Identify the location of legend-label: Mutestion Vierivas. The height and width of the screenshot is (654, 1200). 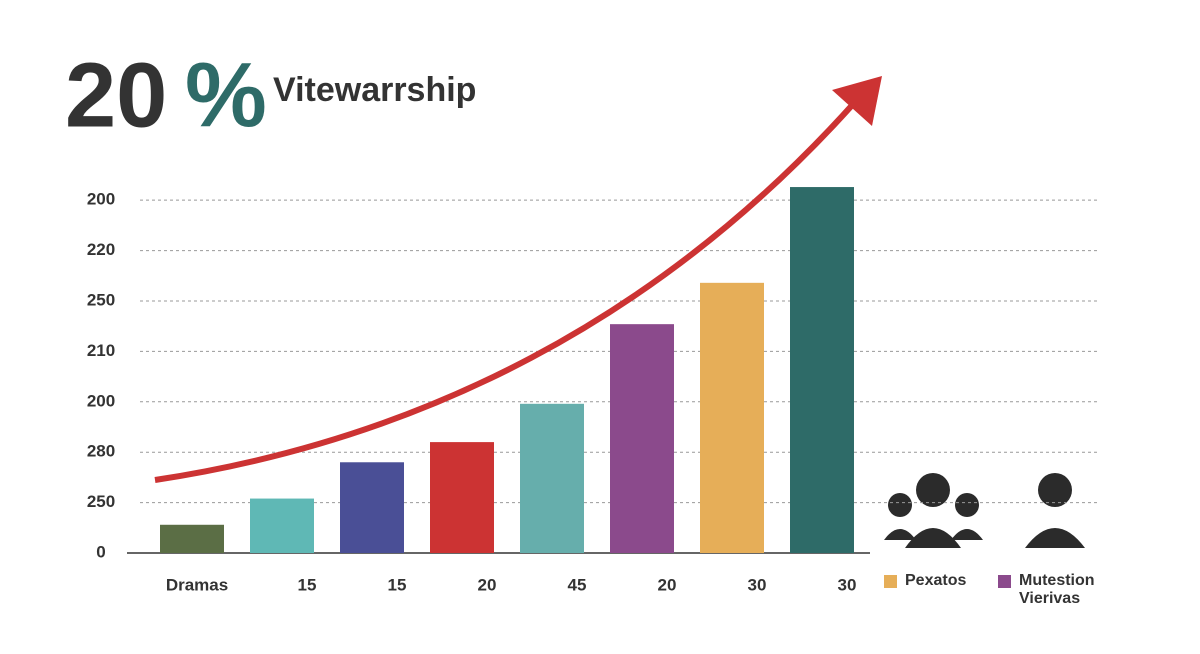
(1057, 589).